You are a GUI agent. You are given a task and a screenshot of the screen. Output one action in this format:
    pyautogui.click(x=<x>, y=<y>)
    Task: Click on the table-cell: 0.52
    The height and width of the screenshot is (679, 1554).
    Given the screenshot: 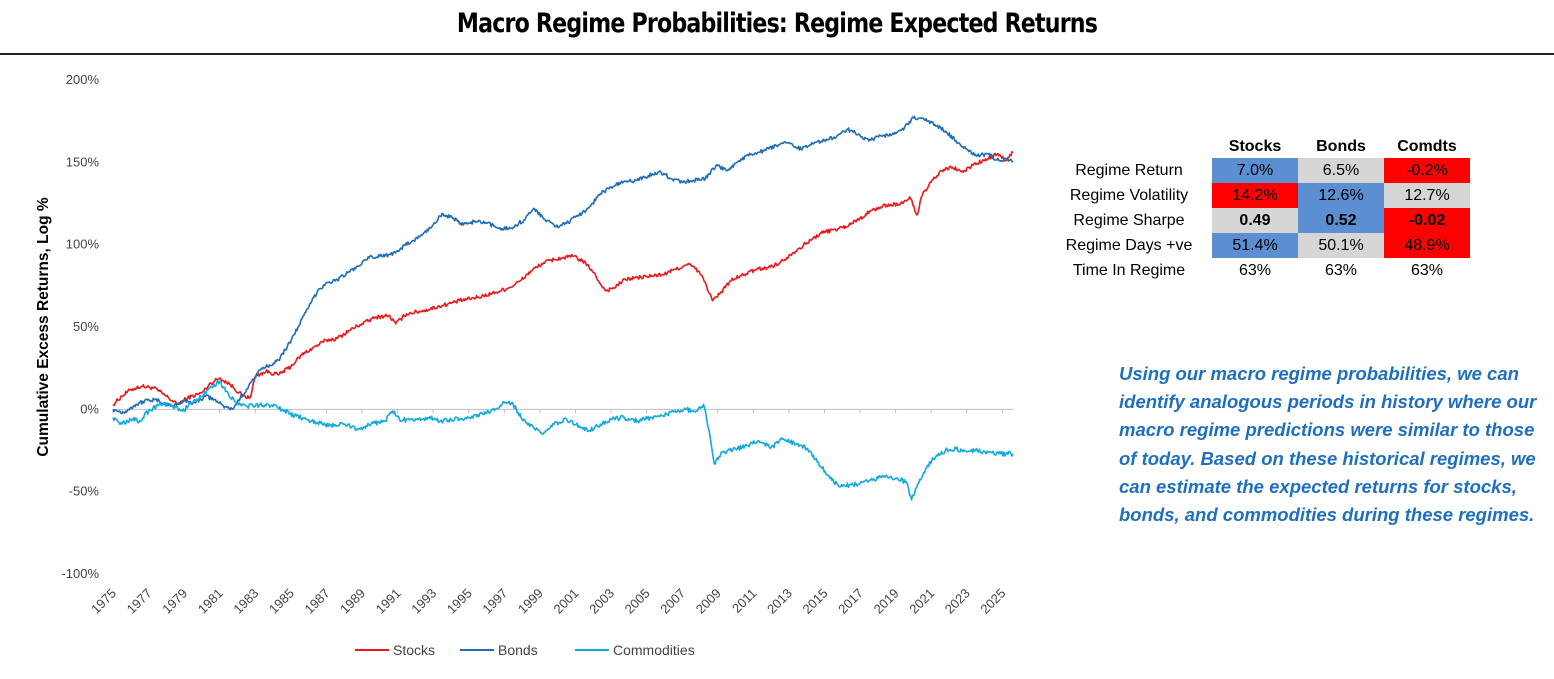 What is the action you would take?
    pyautogui.click(x=1341, y=220)
    